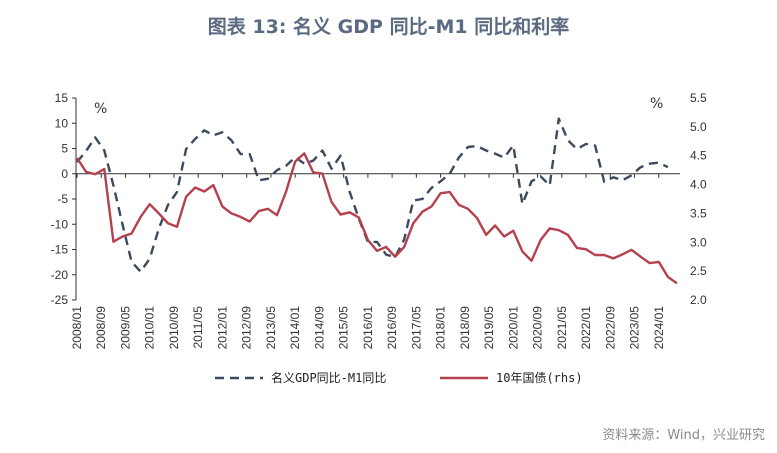 The height and width of the screenshot is (453, 777). Describe the element at coordinates (100, 109) in the screenshot. I see `left-unit-label: %` at that location.